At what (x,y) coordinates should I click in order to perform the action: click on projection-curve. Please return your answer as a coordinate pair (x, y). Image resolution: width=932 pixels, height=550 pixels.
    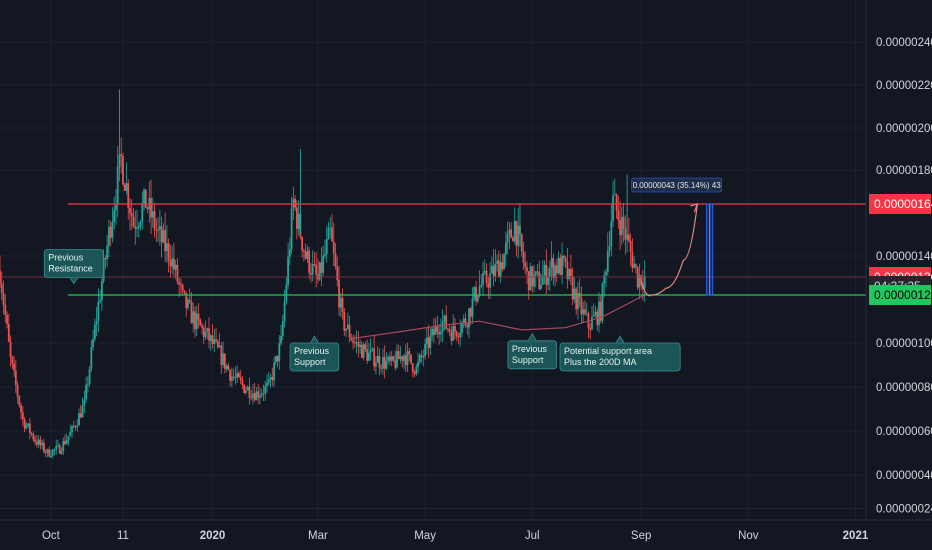
    Looking at the image, I should click on (669, 250).